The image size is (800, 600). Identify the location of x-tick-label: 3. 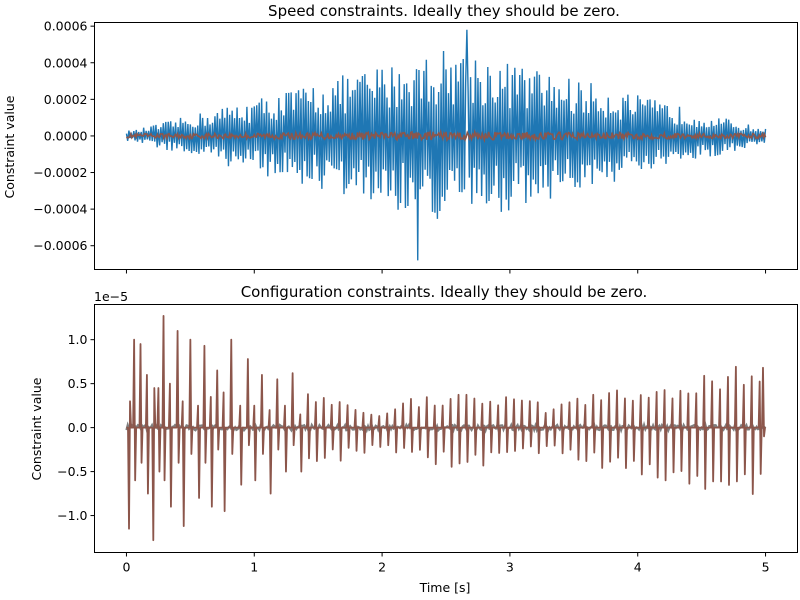
(510, 567).